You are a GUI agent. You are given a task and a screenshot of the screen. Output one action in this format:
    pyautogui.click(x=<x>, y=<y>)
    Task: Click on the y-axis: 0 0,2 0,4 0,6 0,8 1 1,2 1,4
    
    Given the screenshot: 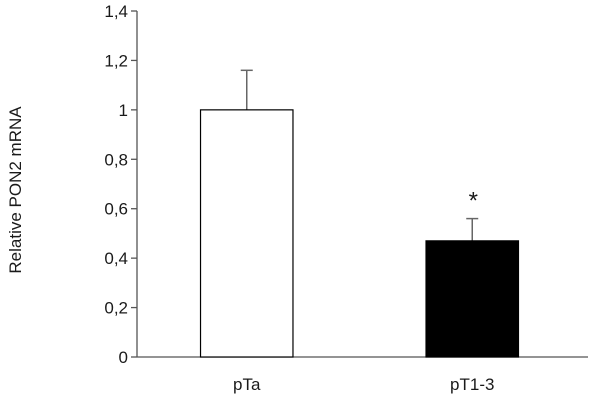 What is the action you would take?
    pyautogui.click(x=121, y=184)
    